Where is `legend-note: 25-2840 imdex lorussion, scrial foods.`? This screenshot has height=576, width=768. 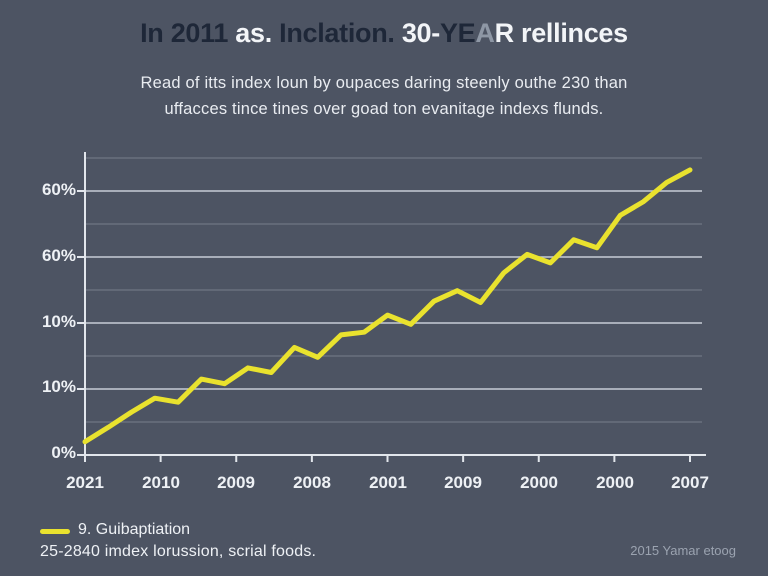
legend-note: 25-2840 imdex lorussion, scrial foods. is located at coordinates (178, 551).